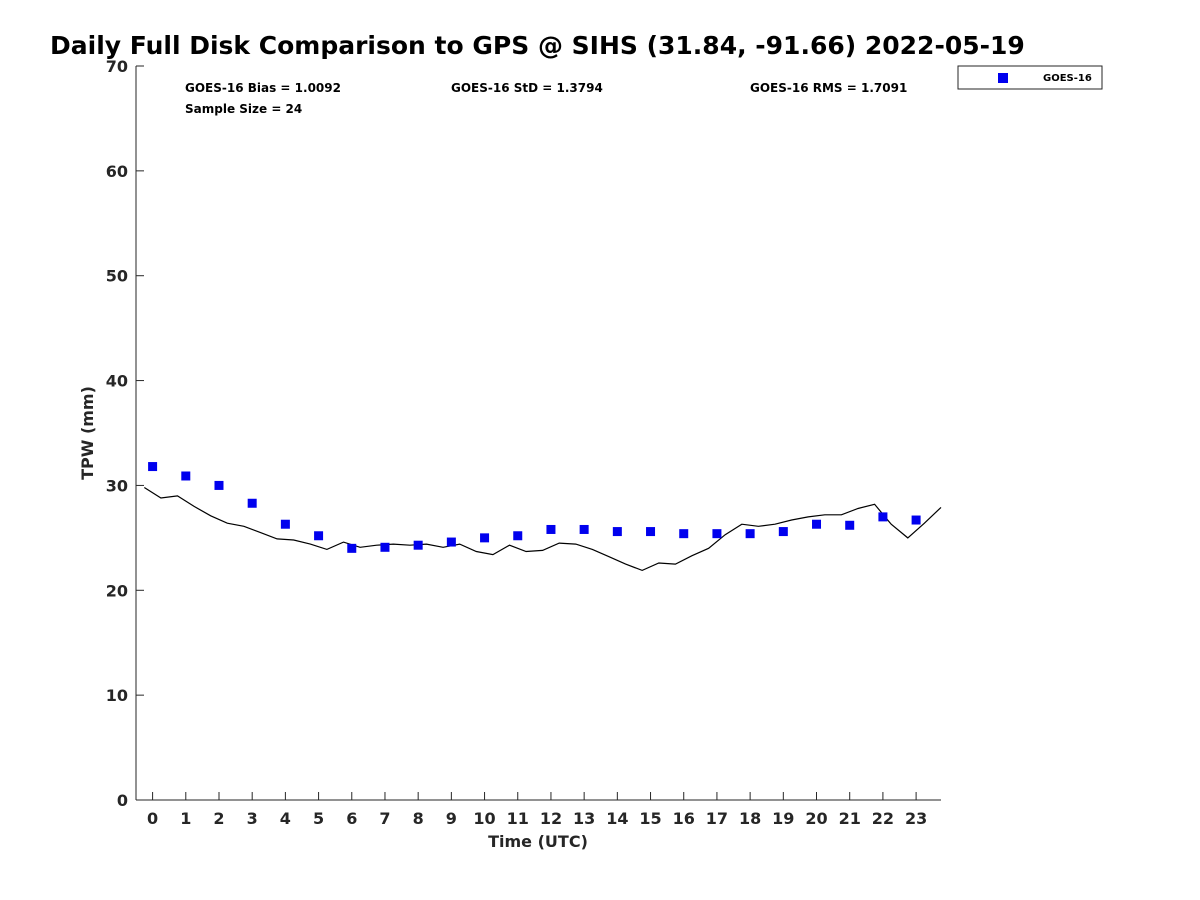  What do you see at coordinates (117, 171) in the screenshot?
I see `y-tick-label: 60` at bounding box center [117, 171].